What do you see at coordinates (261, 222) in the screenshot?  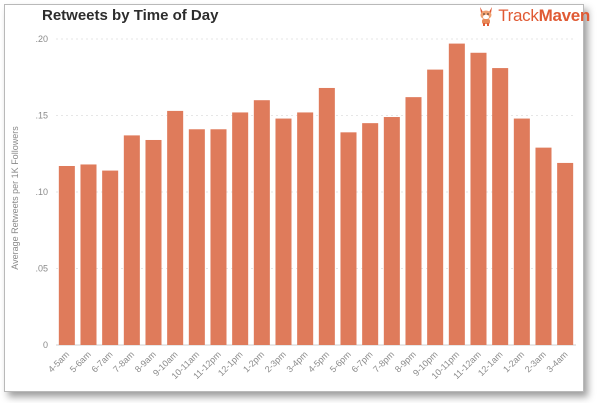 I see `bar-1-2pm` at bounding box center [261, 222].